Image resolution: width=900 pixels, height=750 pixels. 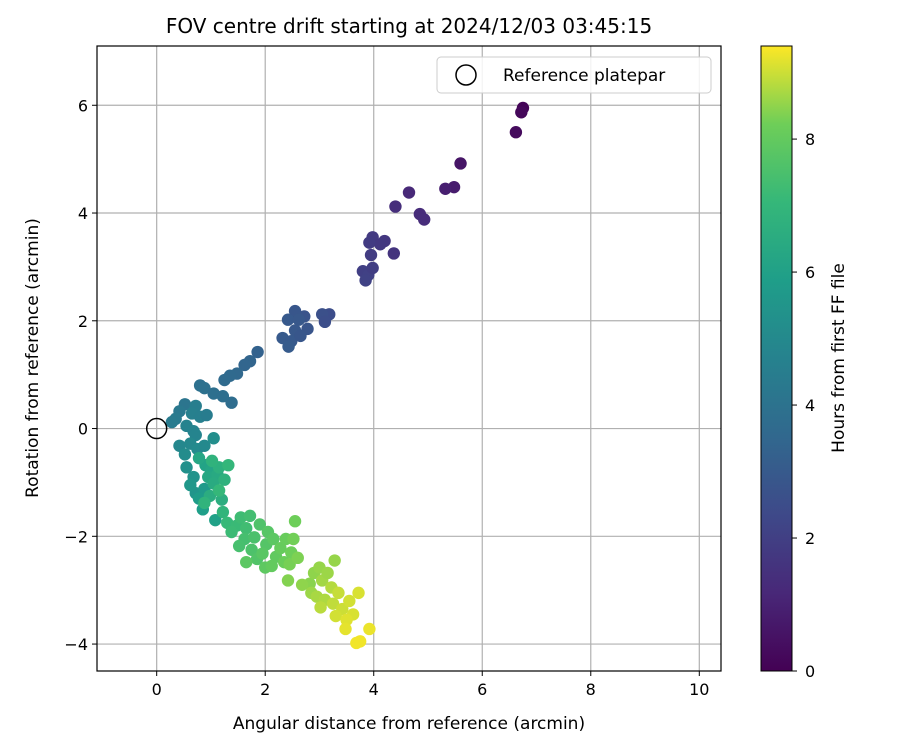 I want to click on y-axis-label: Rotation from reference (arcmin), so click(x=33, y=358).